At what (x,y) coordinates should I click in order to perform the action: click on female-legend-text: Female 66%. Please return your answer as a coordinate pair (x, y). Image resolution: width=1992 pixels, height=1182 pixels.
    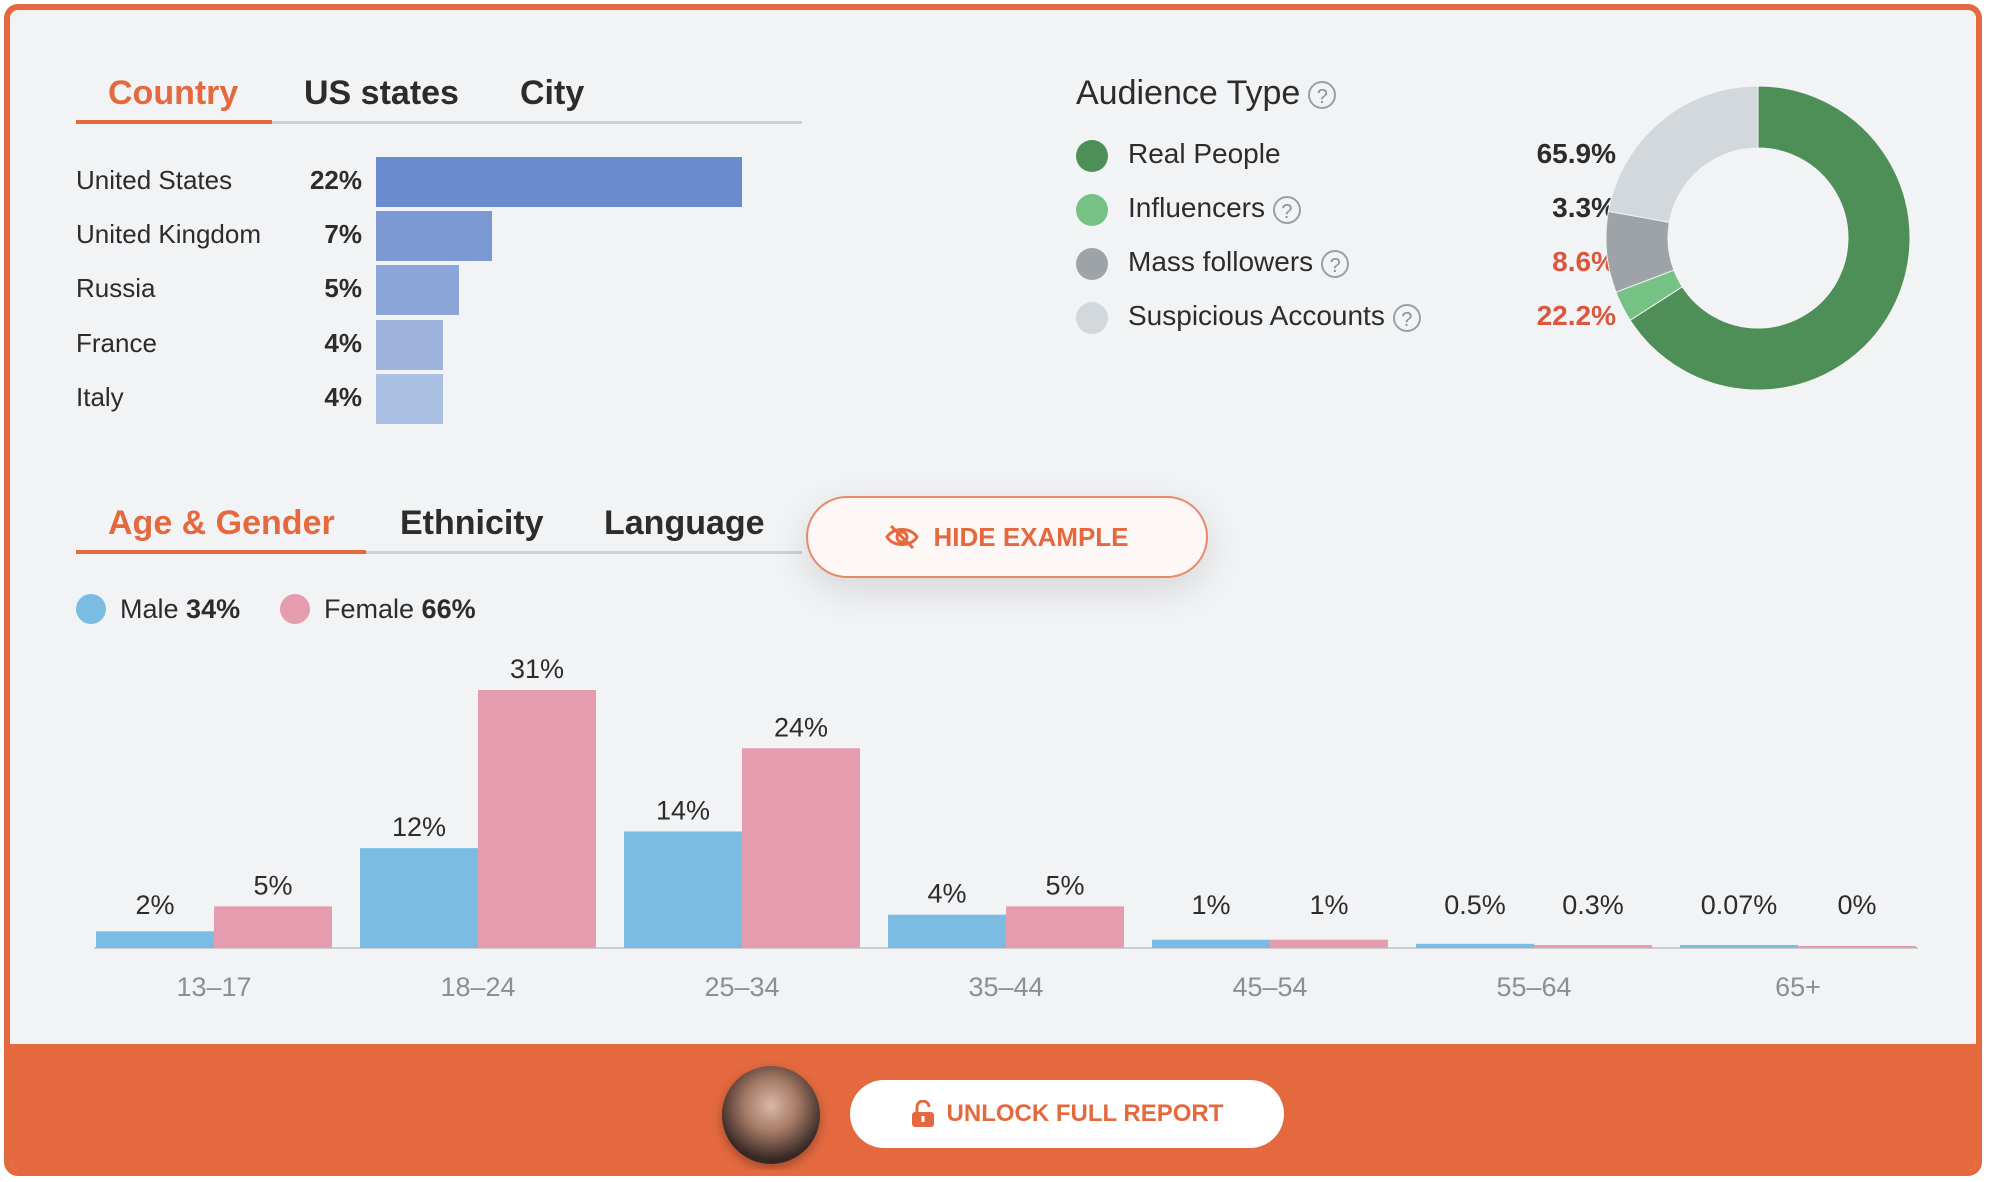
    Looking at the image, I should click on (400, 609).